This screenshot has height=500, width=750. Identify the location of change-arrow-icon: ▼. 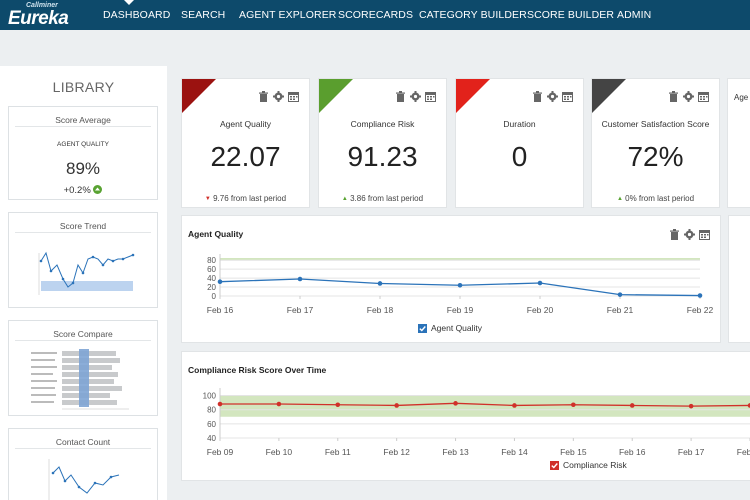
(207, 199).